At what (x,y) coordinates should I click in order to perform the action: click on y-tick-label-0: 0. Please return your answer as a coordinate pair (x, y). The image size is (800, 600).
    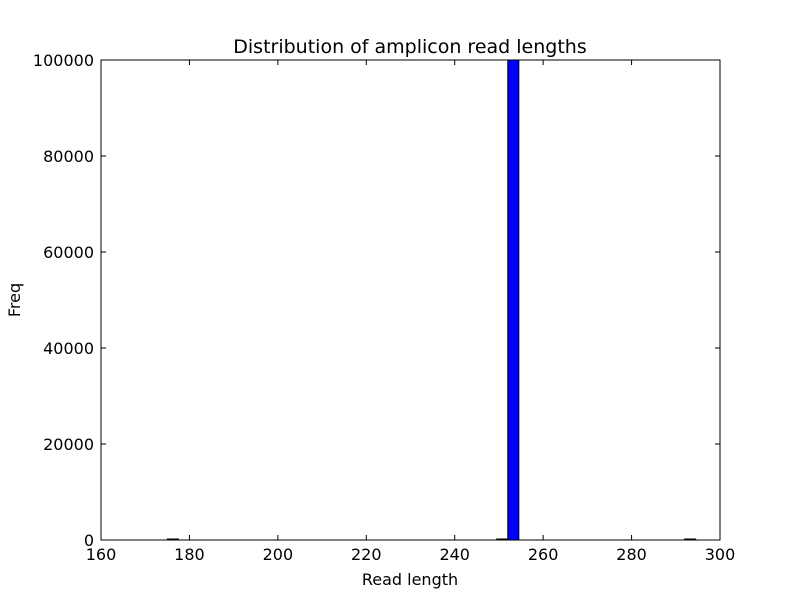
    Looking at the image, I should click on (89, 540).